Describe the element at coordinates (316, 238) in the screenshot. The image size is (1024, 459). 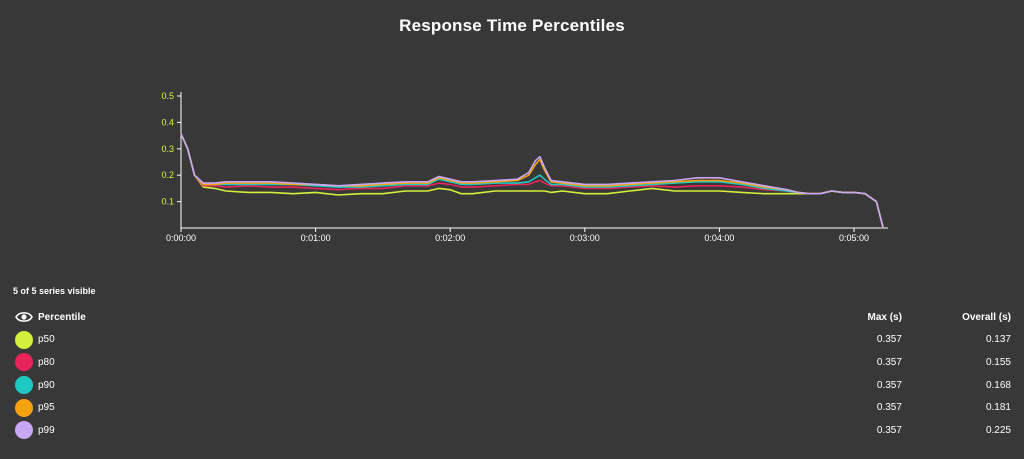
I see `x-tick-label: 0:01:00` at that location.